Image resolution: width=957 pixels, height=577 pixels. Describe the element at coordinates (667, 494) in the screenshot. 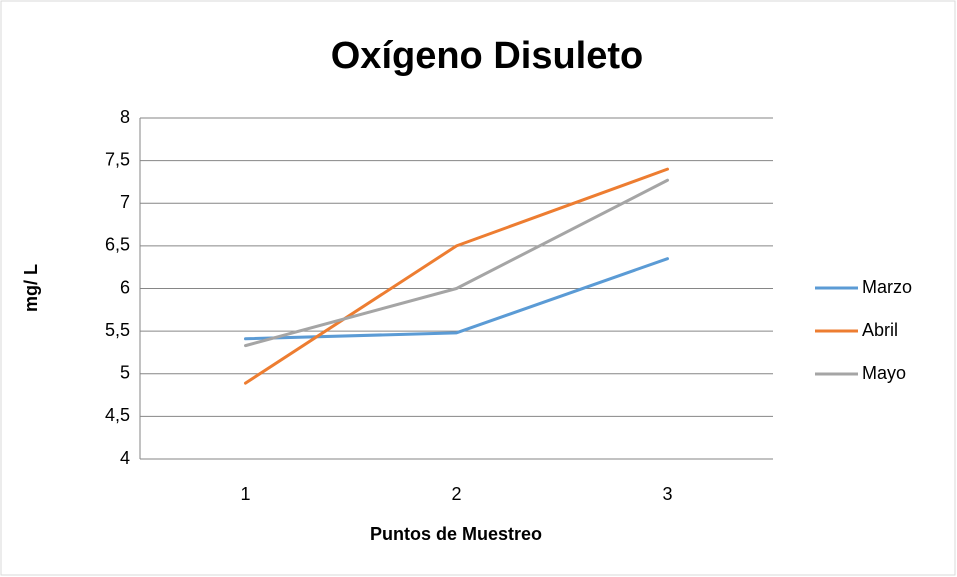

I see `x-tick-label: 3` at that location.